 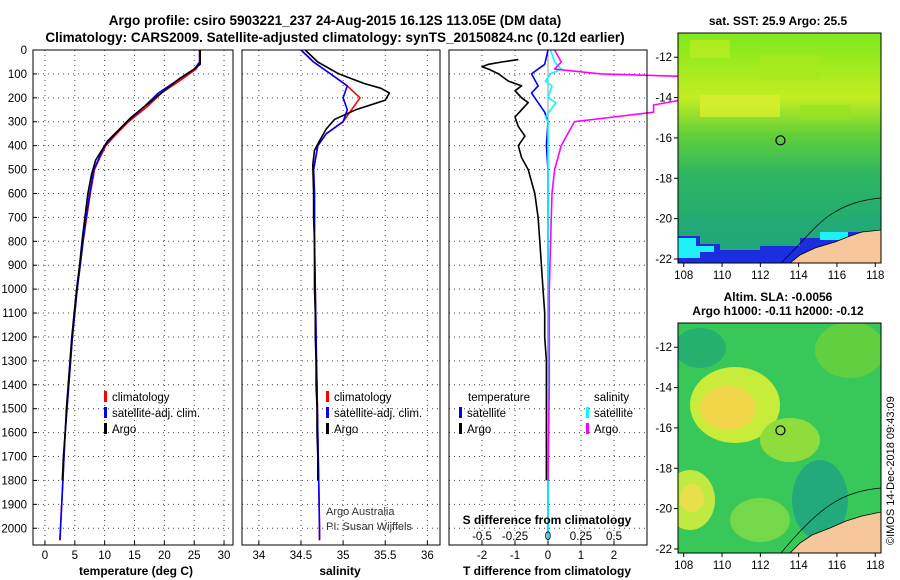 What do you see at coordinates (547, 520) in the screenshot?
I see `s-difference-label: S difference from climatology` at bounding box center [547, 520].